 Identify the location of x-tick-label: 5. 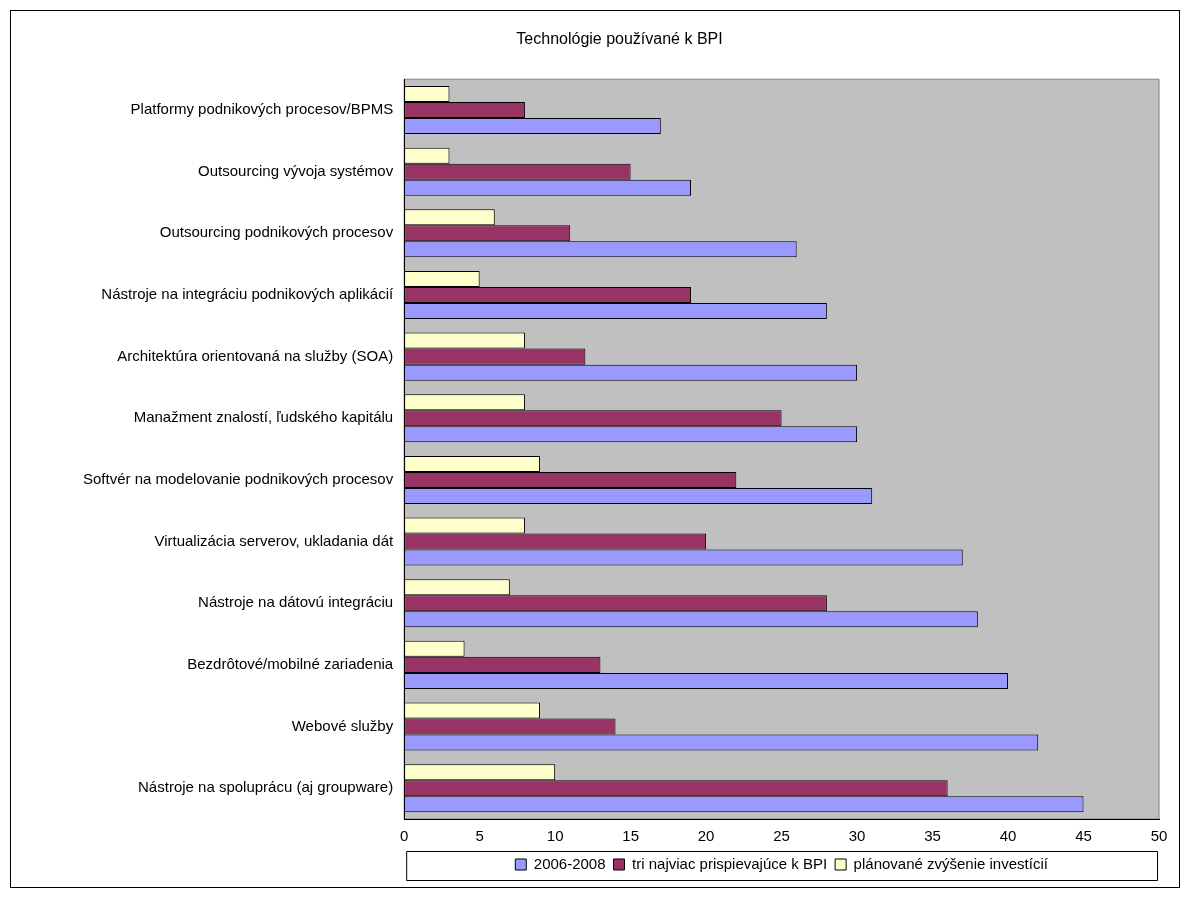
(479, 836).